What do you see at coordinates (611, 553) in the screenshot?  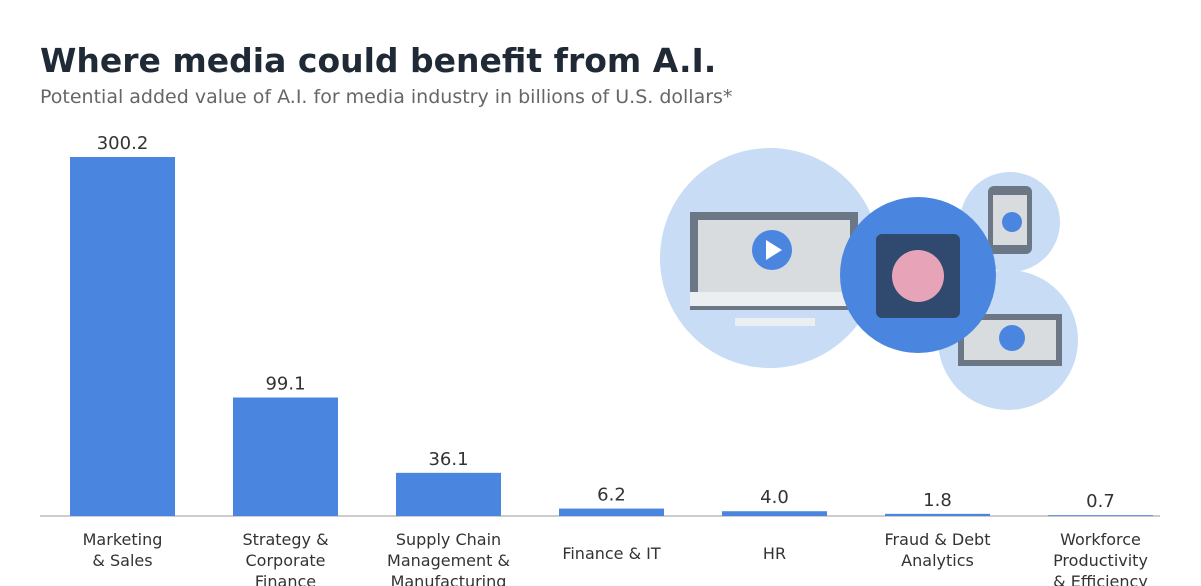 I see `x-tick-label: Finance & IT` at bounding box center [611, 553].